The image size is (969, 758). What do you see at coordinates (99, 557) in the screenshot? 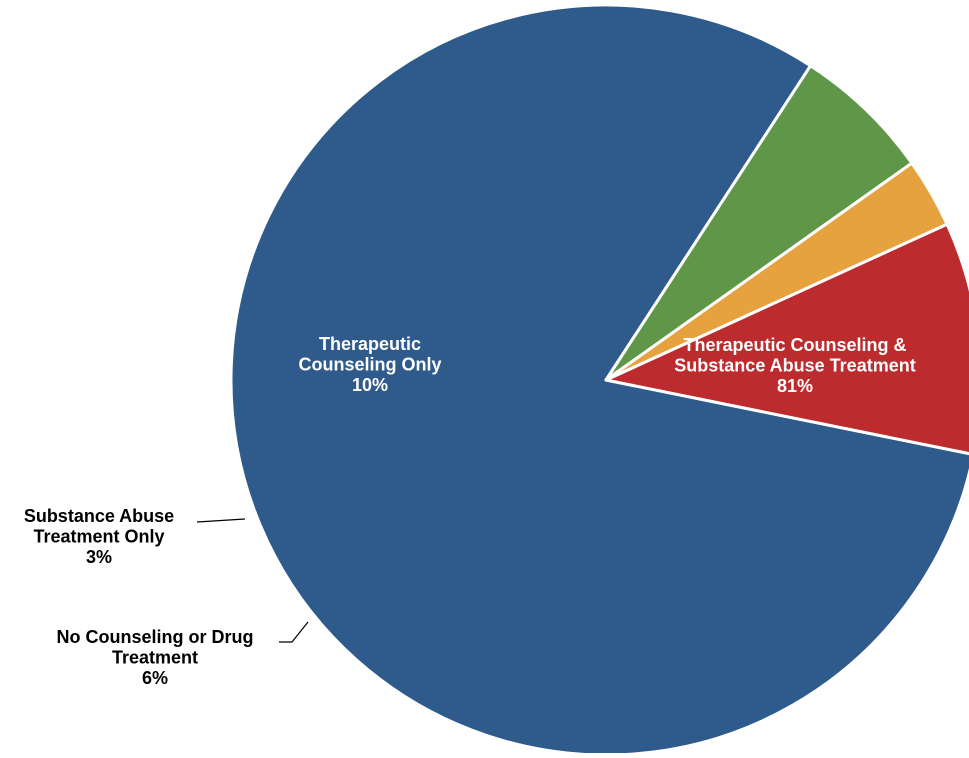
I see `slice-percent-label: 3%` at bounding box center [99, 557].